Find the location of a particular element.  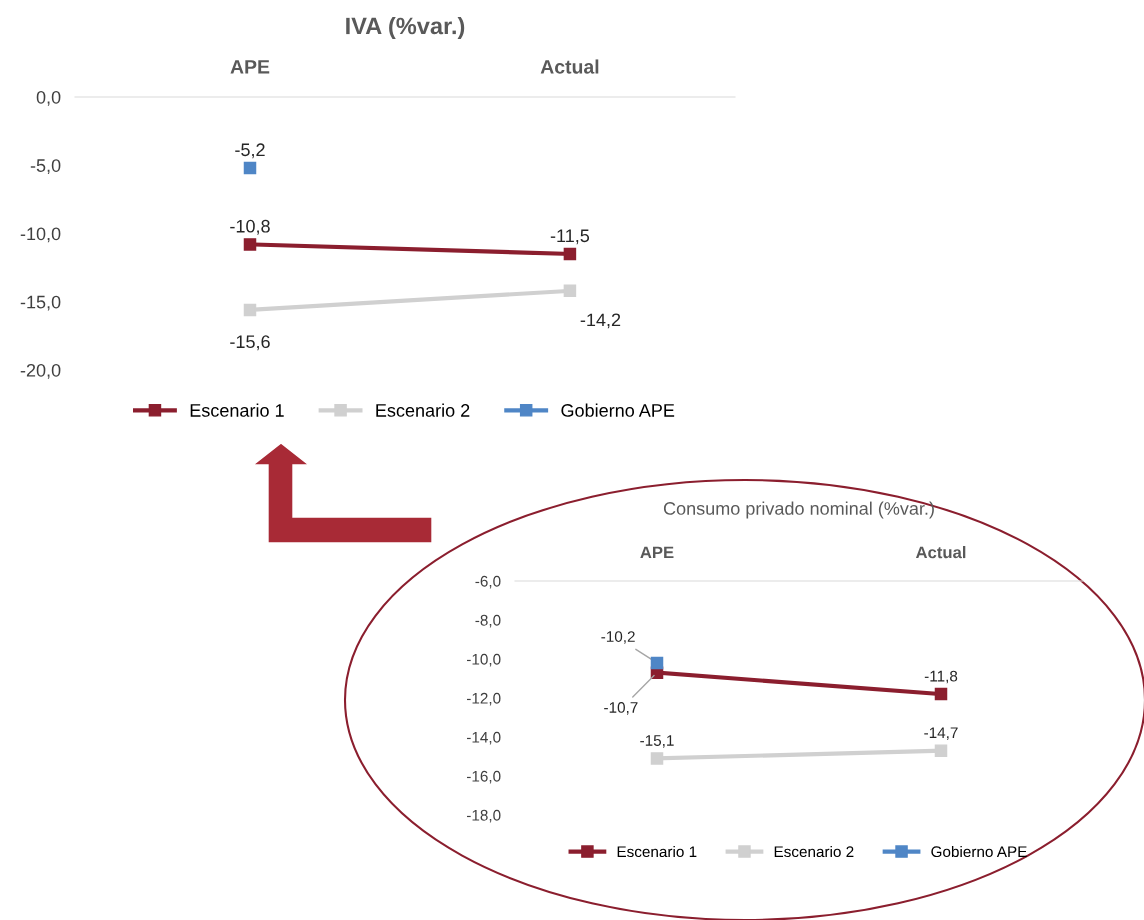

y-tick-label: -18,0 is located at coordinates (483, 816).